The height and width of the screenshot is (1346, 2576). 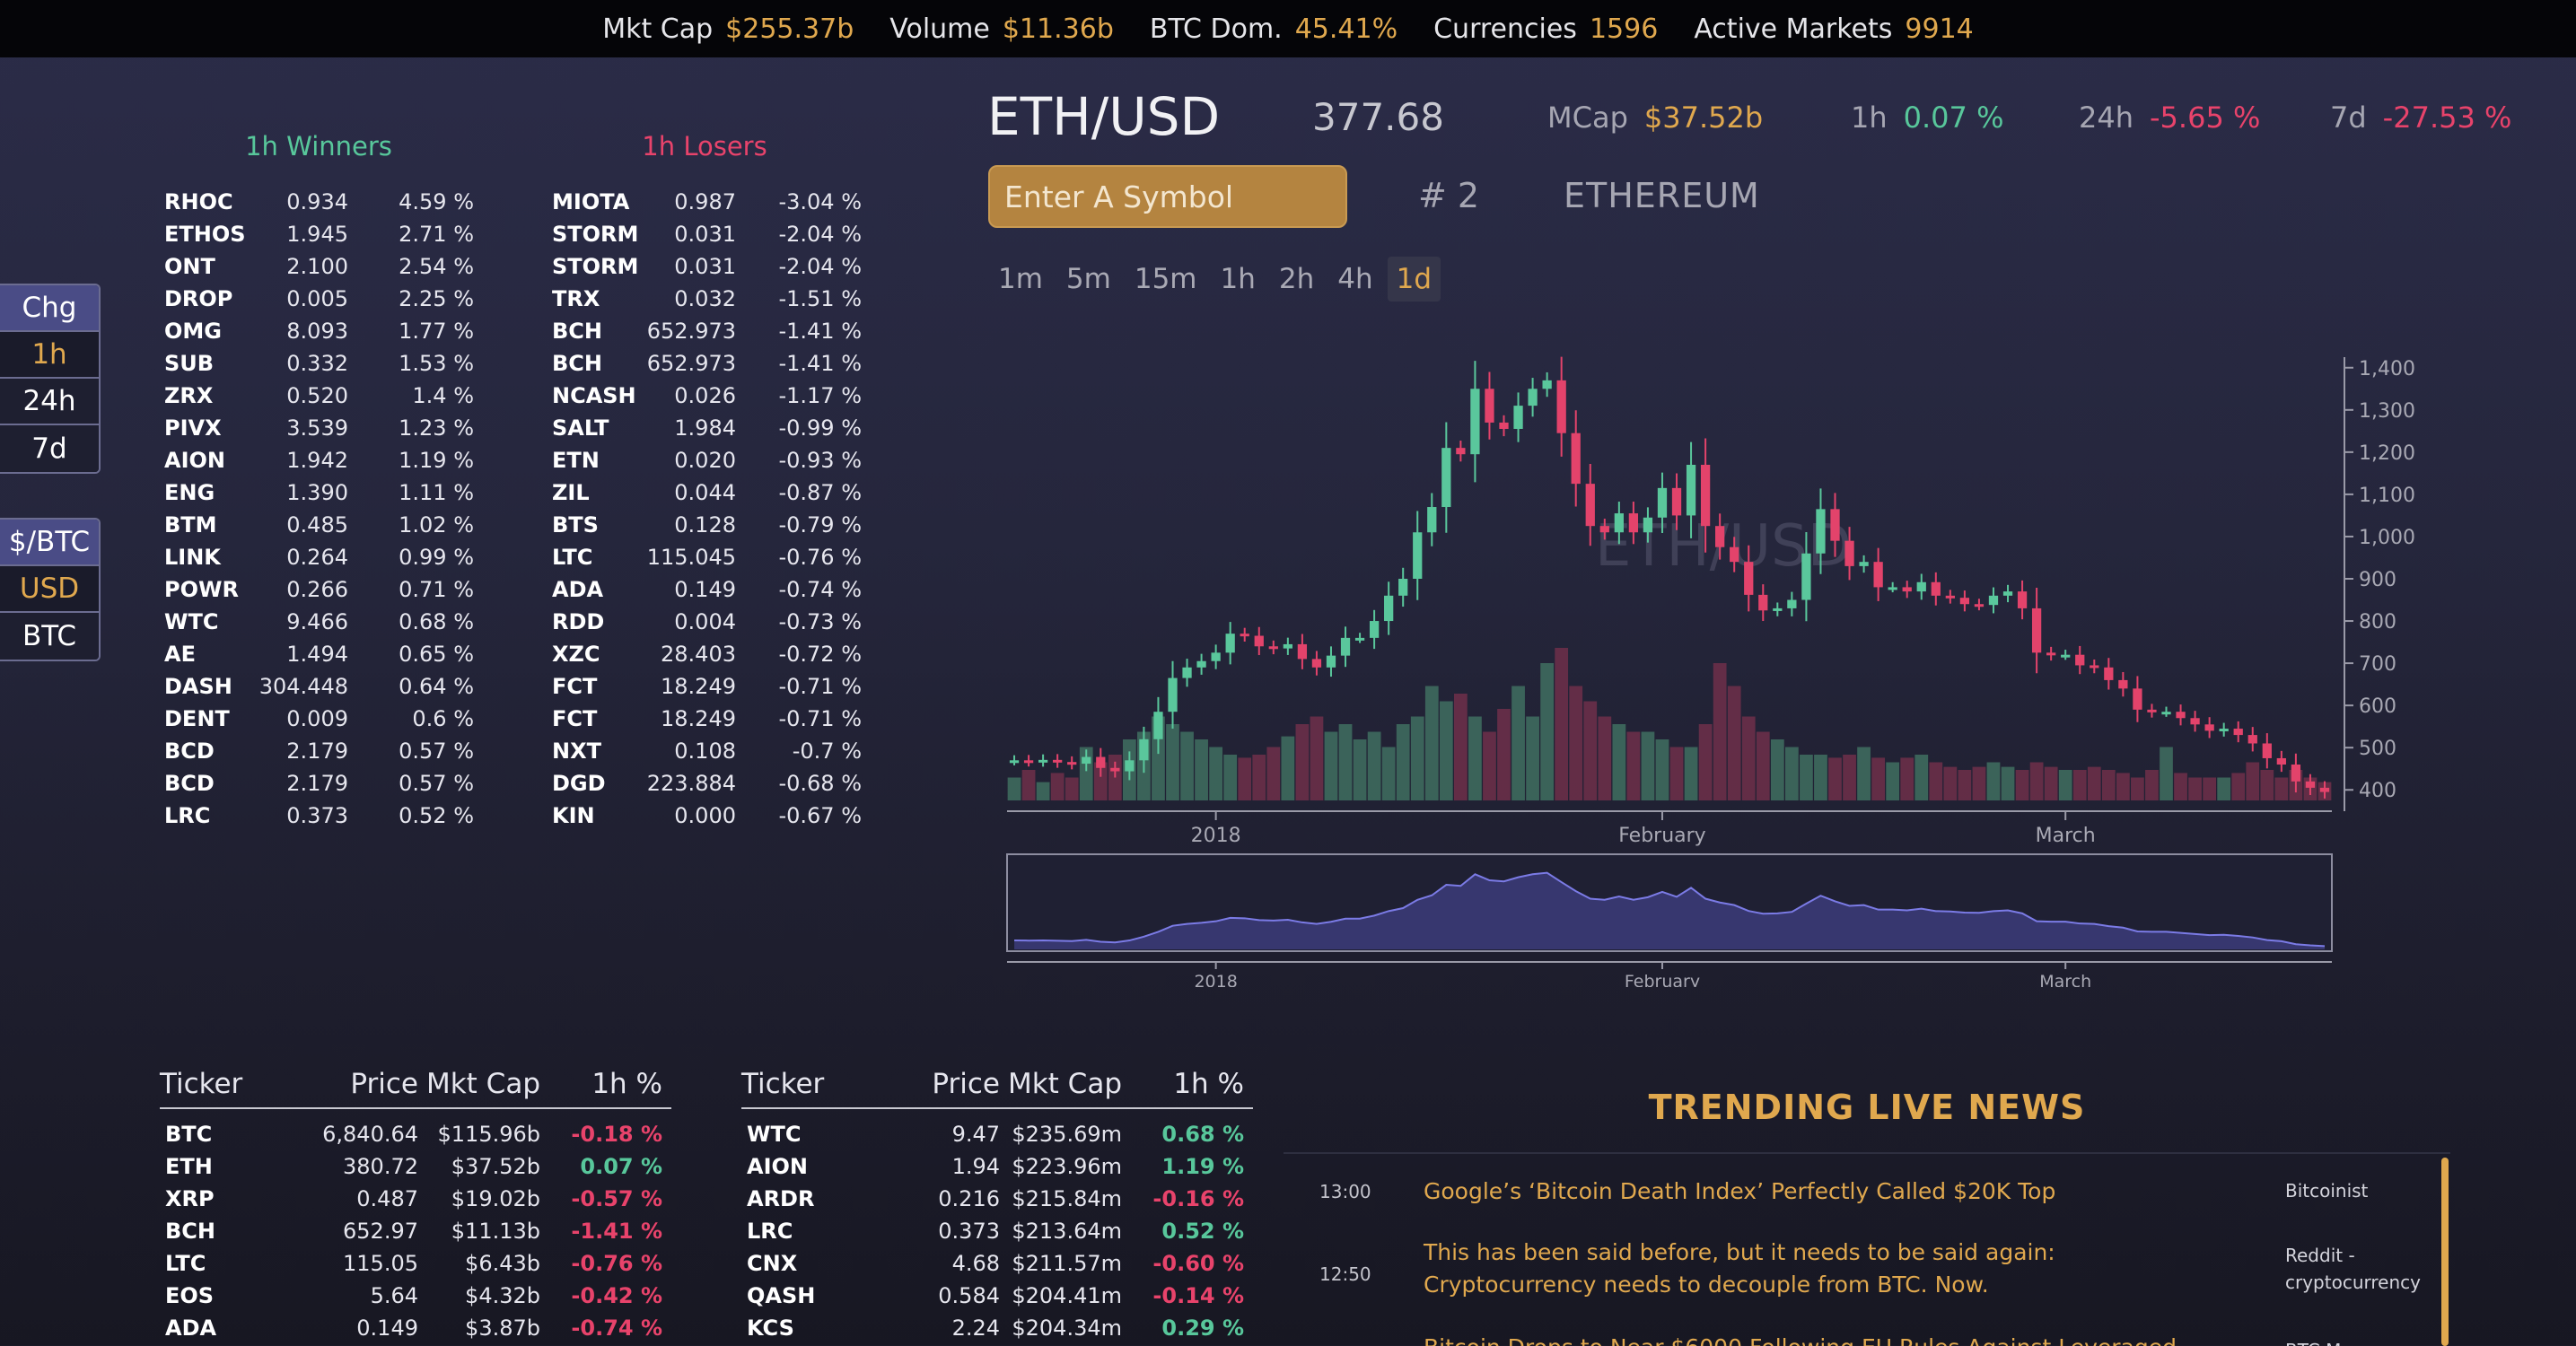 What do you see at coordinates (319, 460) in the screenshot?
I see `mover-row: AION 1.942 1.19 %` at bounding box center [319, 460].